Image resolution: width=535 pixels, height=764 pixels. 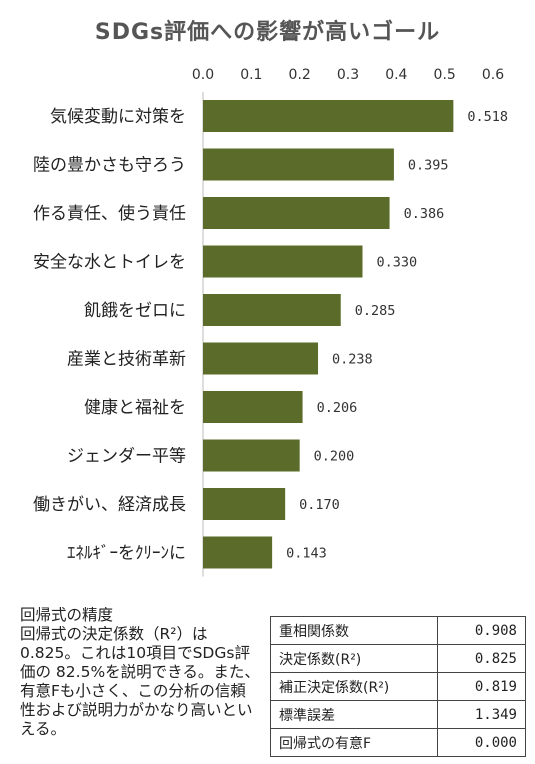 I want to click on stat-label: 標準誤差, so click(x=354, y=714).